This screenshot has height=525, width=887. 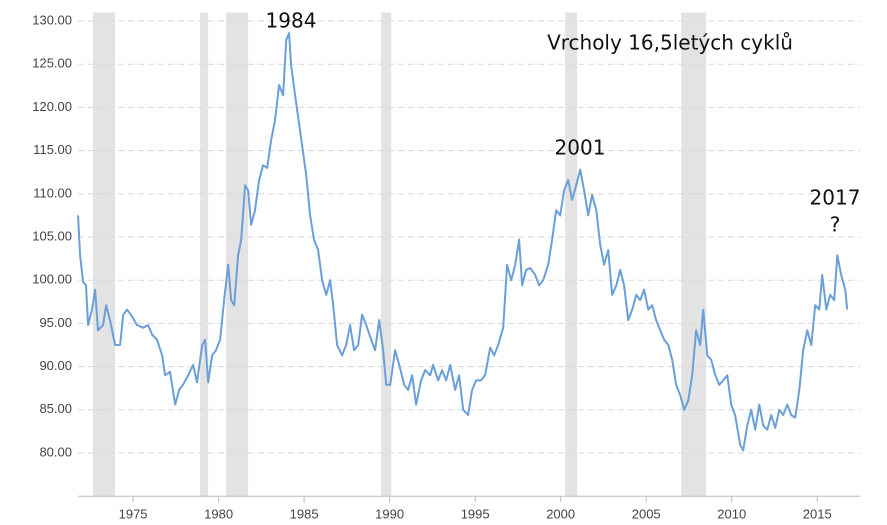 What do you see at coordinates (55, 365) in the screenshot?
I see `y-tick-label: 90.00` at bounding box center [55, 365].